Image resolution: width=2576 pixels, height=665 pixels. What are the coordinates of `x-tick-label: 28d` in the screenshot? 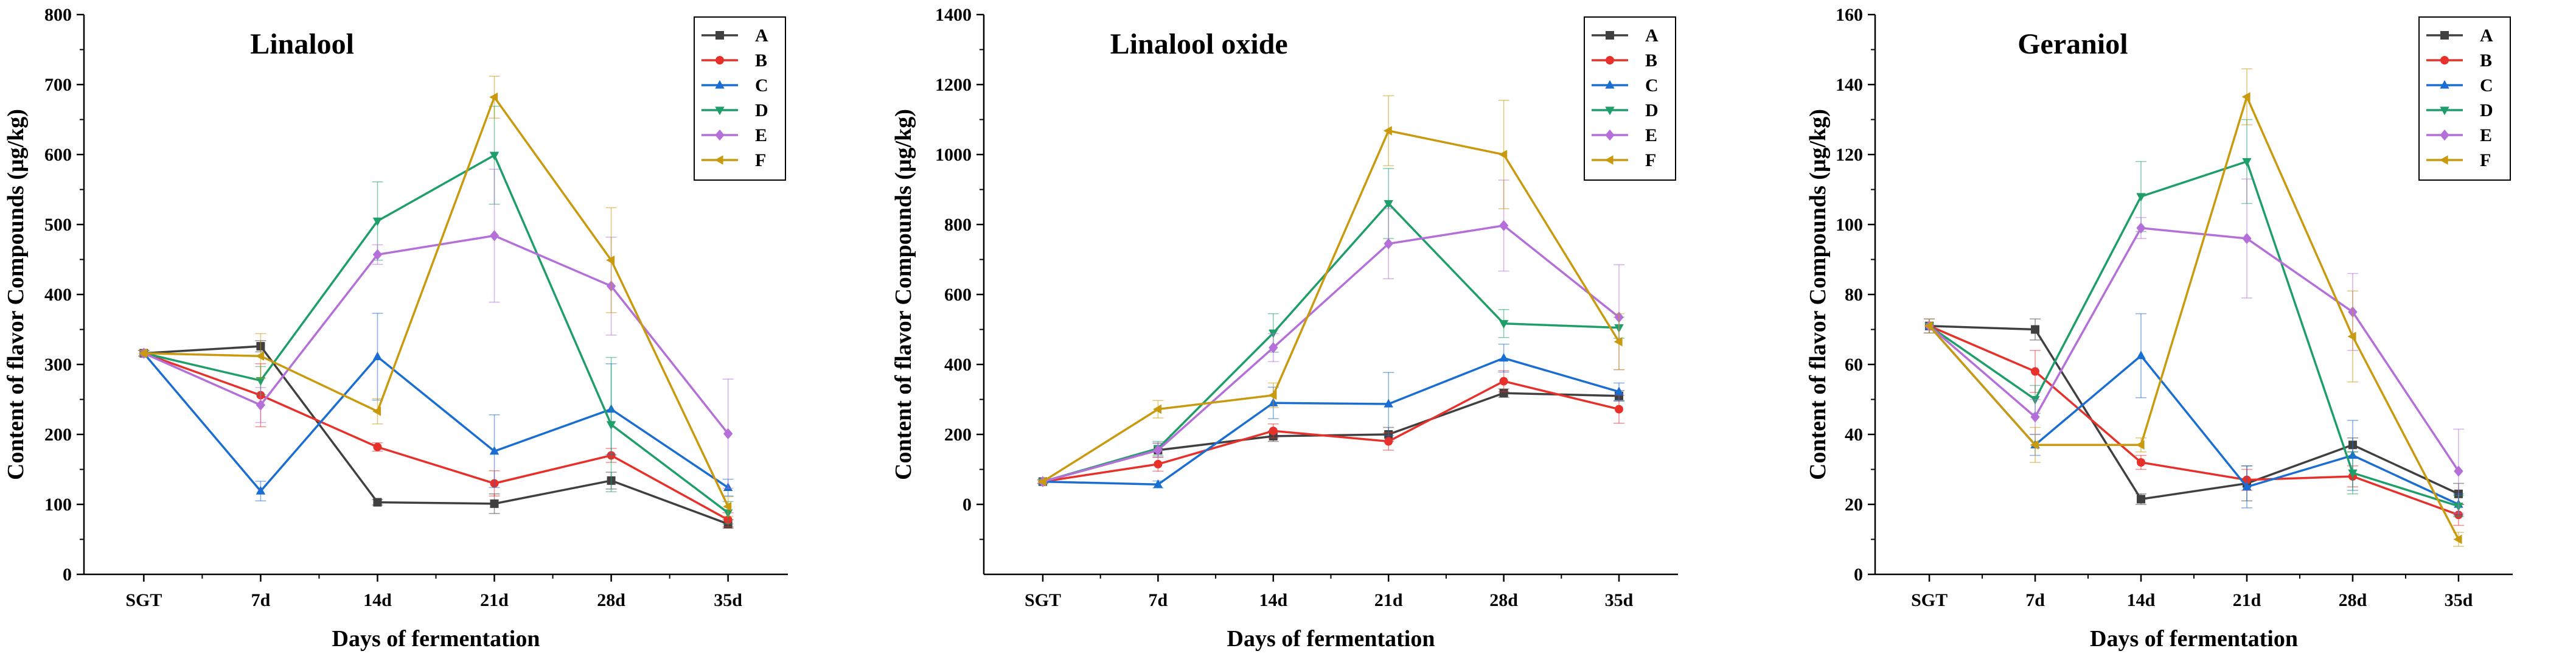 It's located at (611, 600).